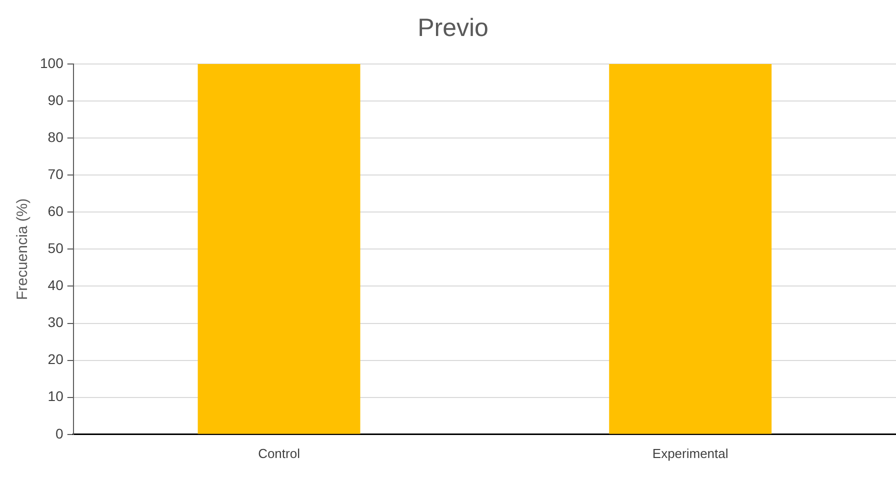  I want to click on y-tick-label: 70, so click(56, 174).